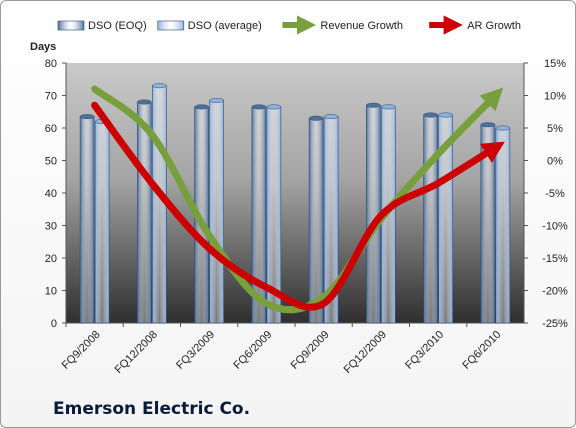  What do you see at coordinates (555, 324) in the screenshot?
I see `right-tick-label: -25%` at bounding box center [555, 324].